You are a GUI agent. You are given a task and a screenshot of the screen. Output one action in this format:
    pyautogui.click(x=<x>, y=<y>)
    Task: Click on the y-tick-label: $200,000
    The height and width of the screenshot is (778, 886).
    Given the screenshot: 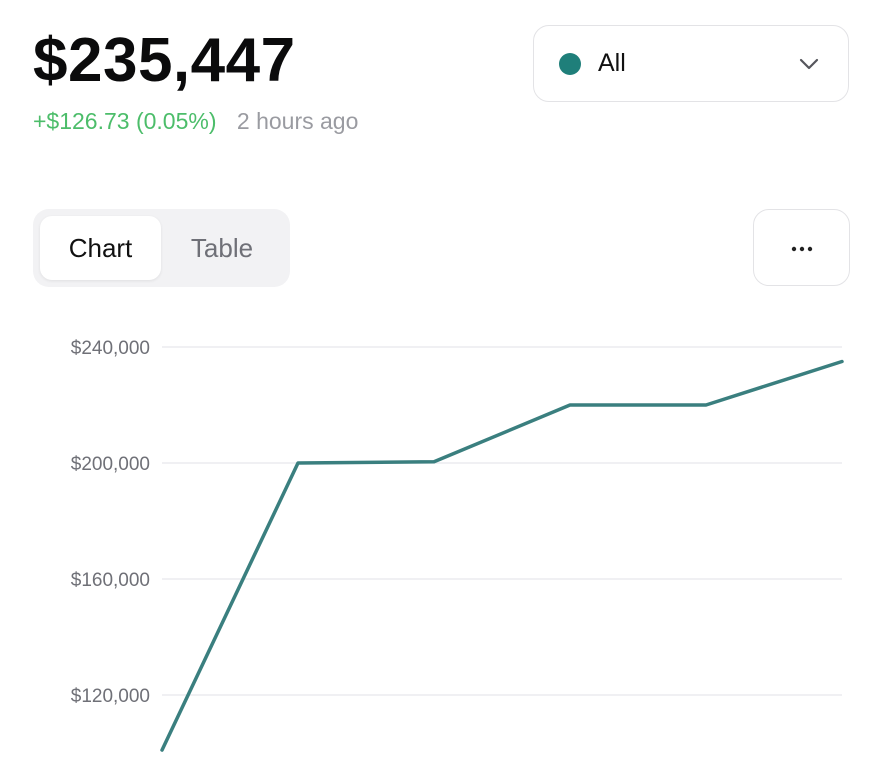 What is the action you would take?
    pyautogui.click(x=110, y=464)
    